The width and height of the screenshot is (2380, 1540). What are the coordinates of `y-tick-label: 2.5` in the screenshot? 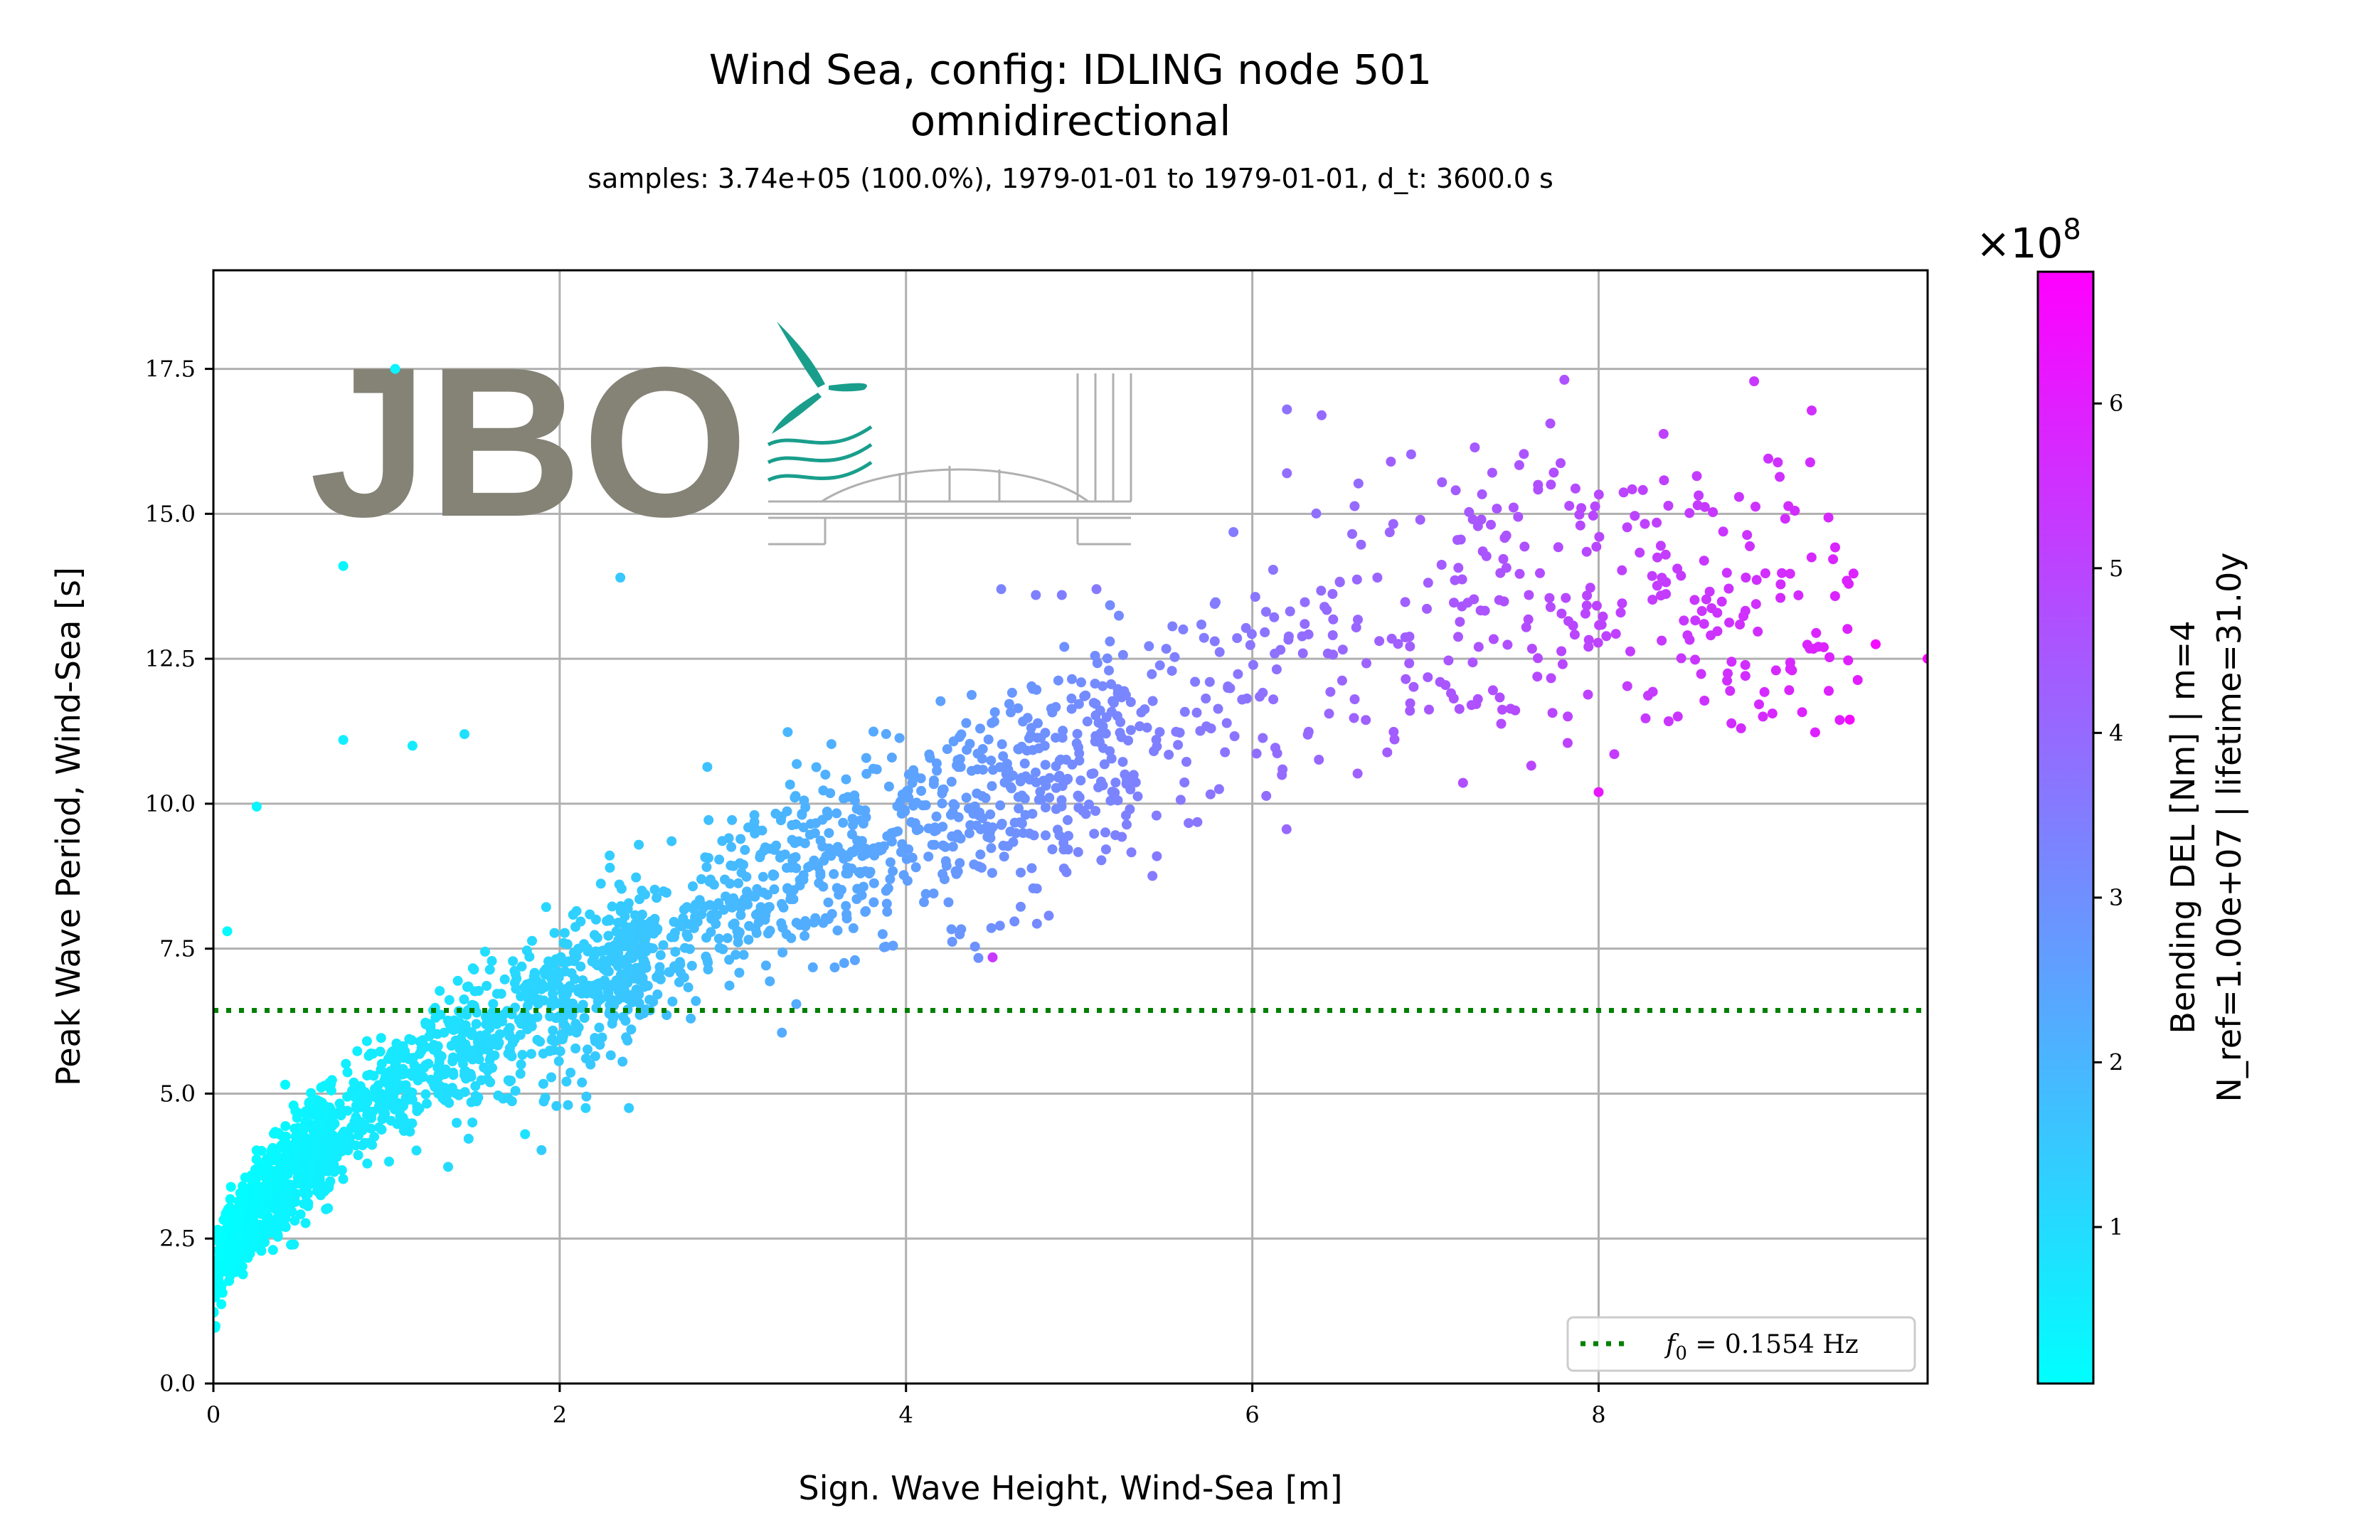 It's located at (177, 1238).